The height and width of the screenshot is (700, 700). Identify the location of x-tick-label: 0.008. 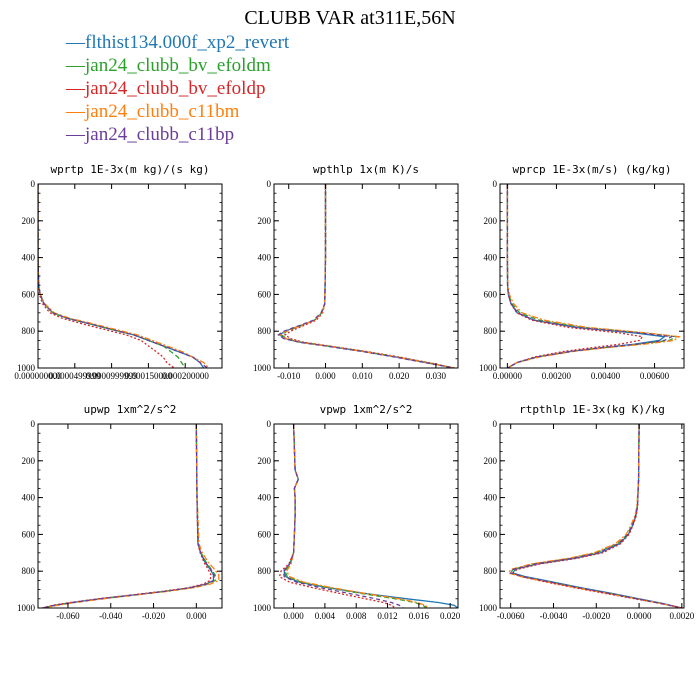
(356, 616).